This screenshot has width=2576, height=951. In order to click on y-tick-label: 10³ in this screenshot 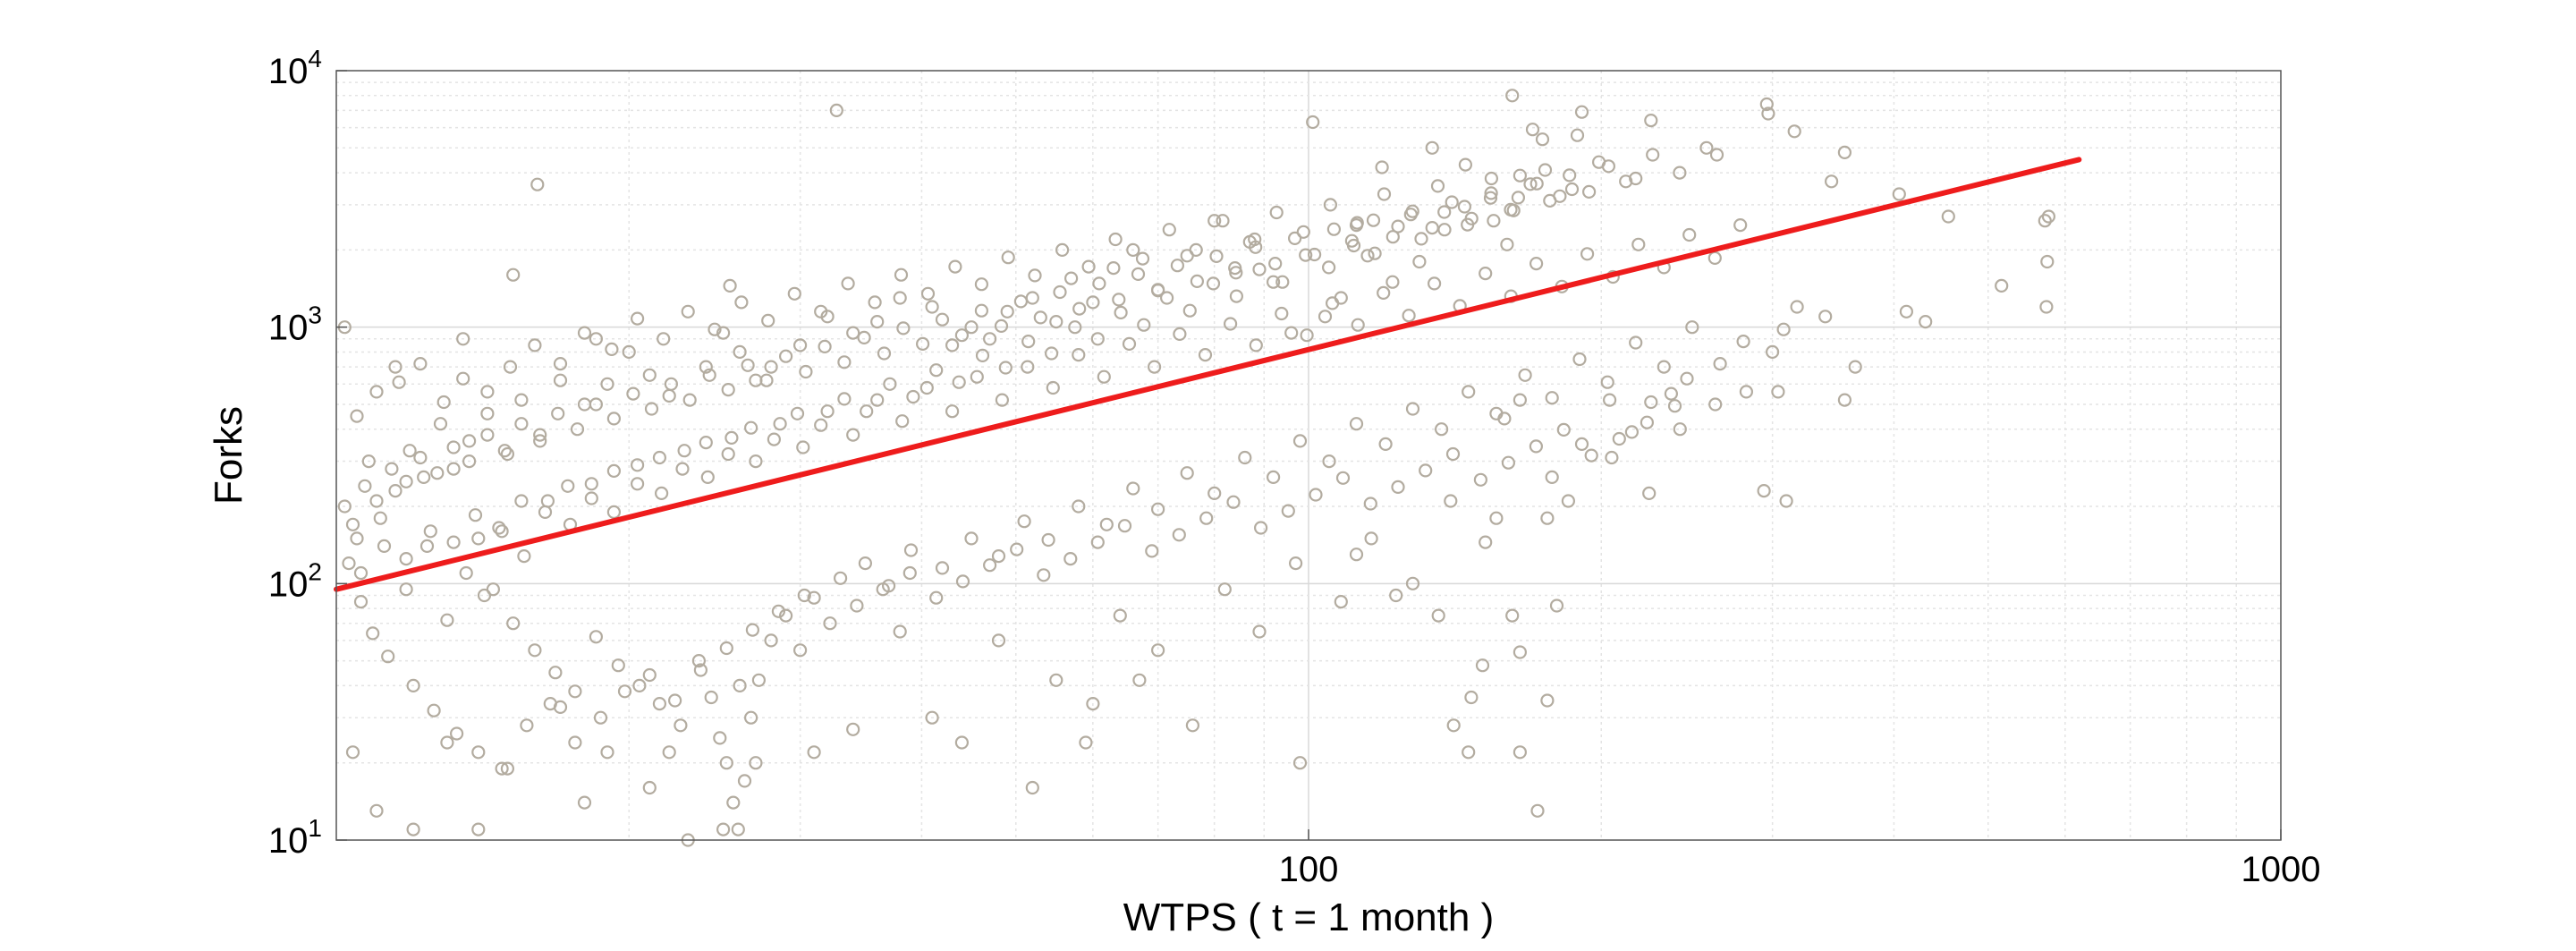, I will do `click(295, 324)`.